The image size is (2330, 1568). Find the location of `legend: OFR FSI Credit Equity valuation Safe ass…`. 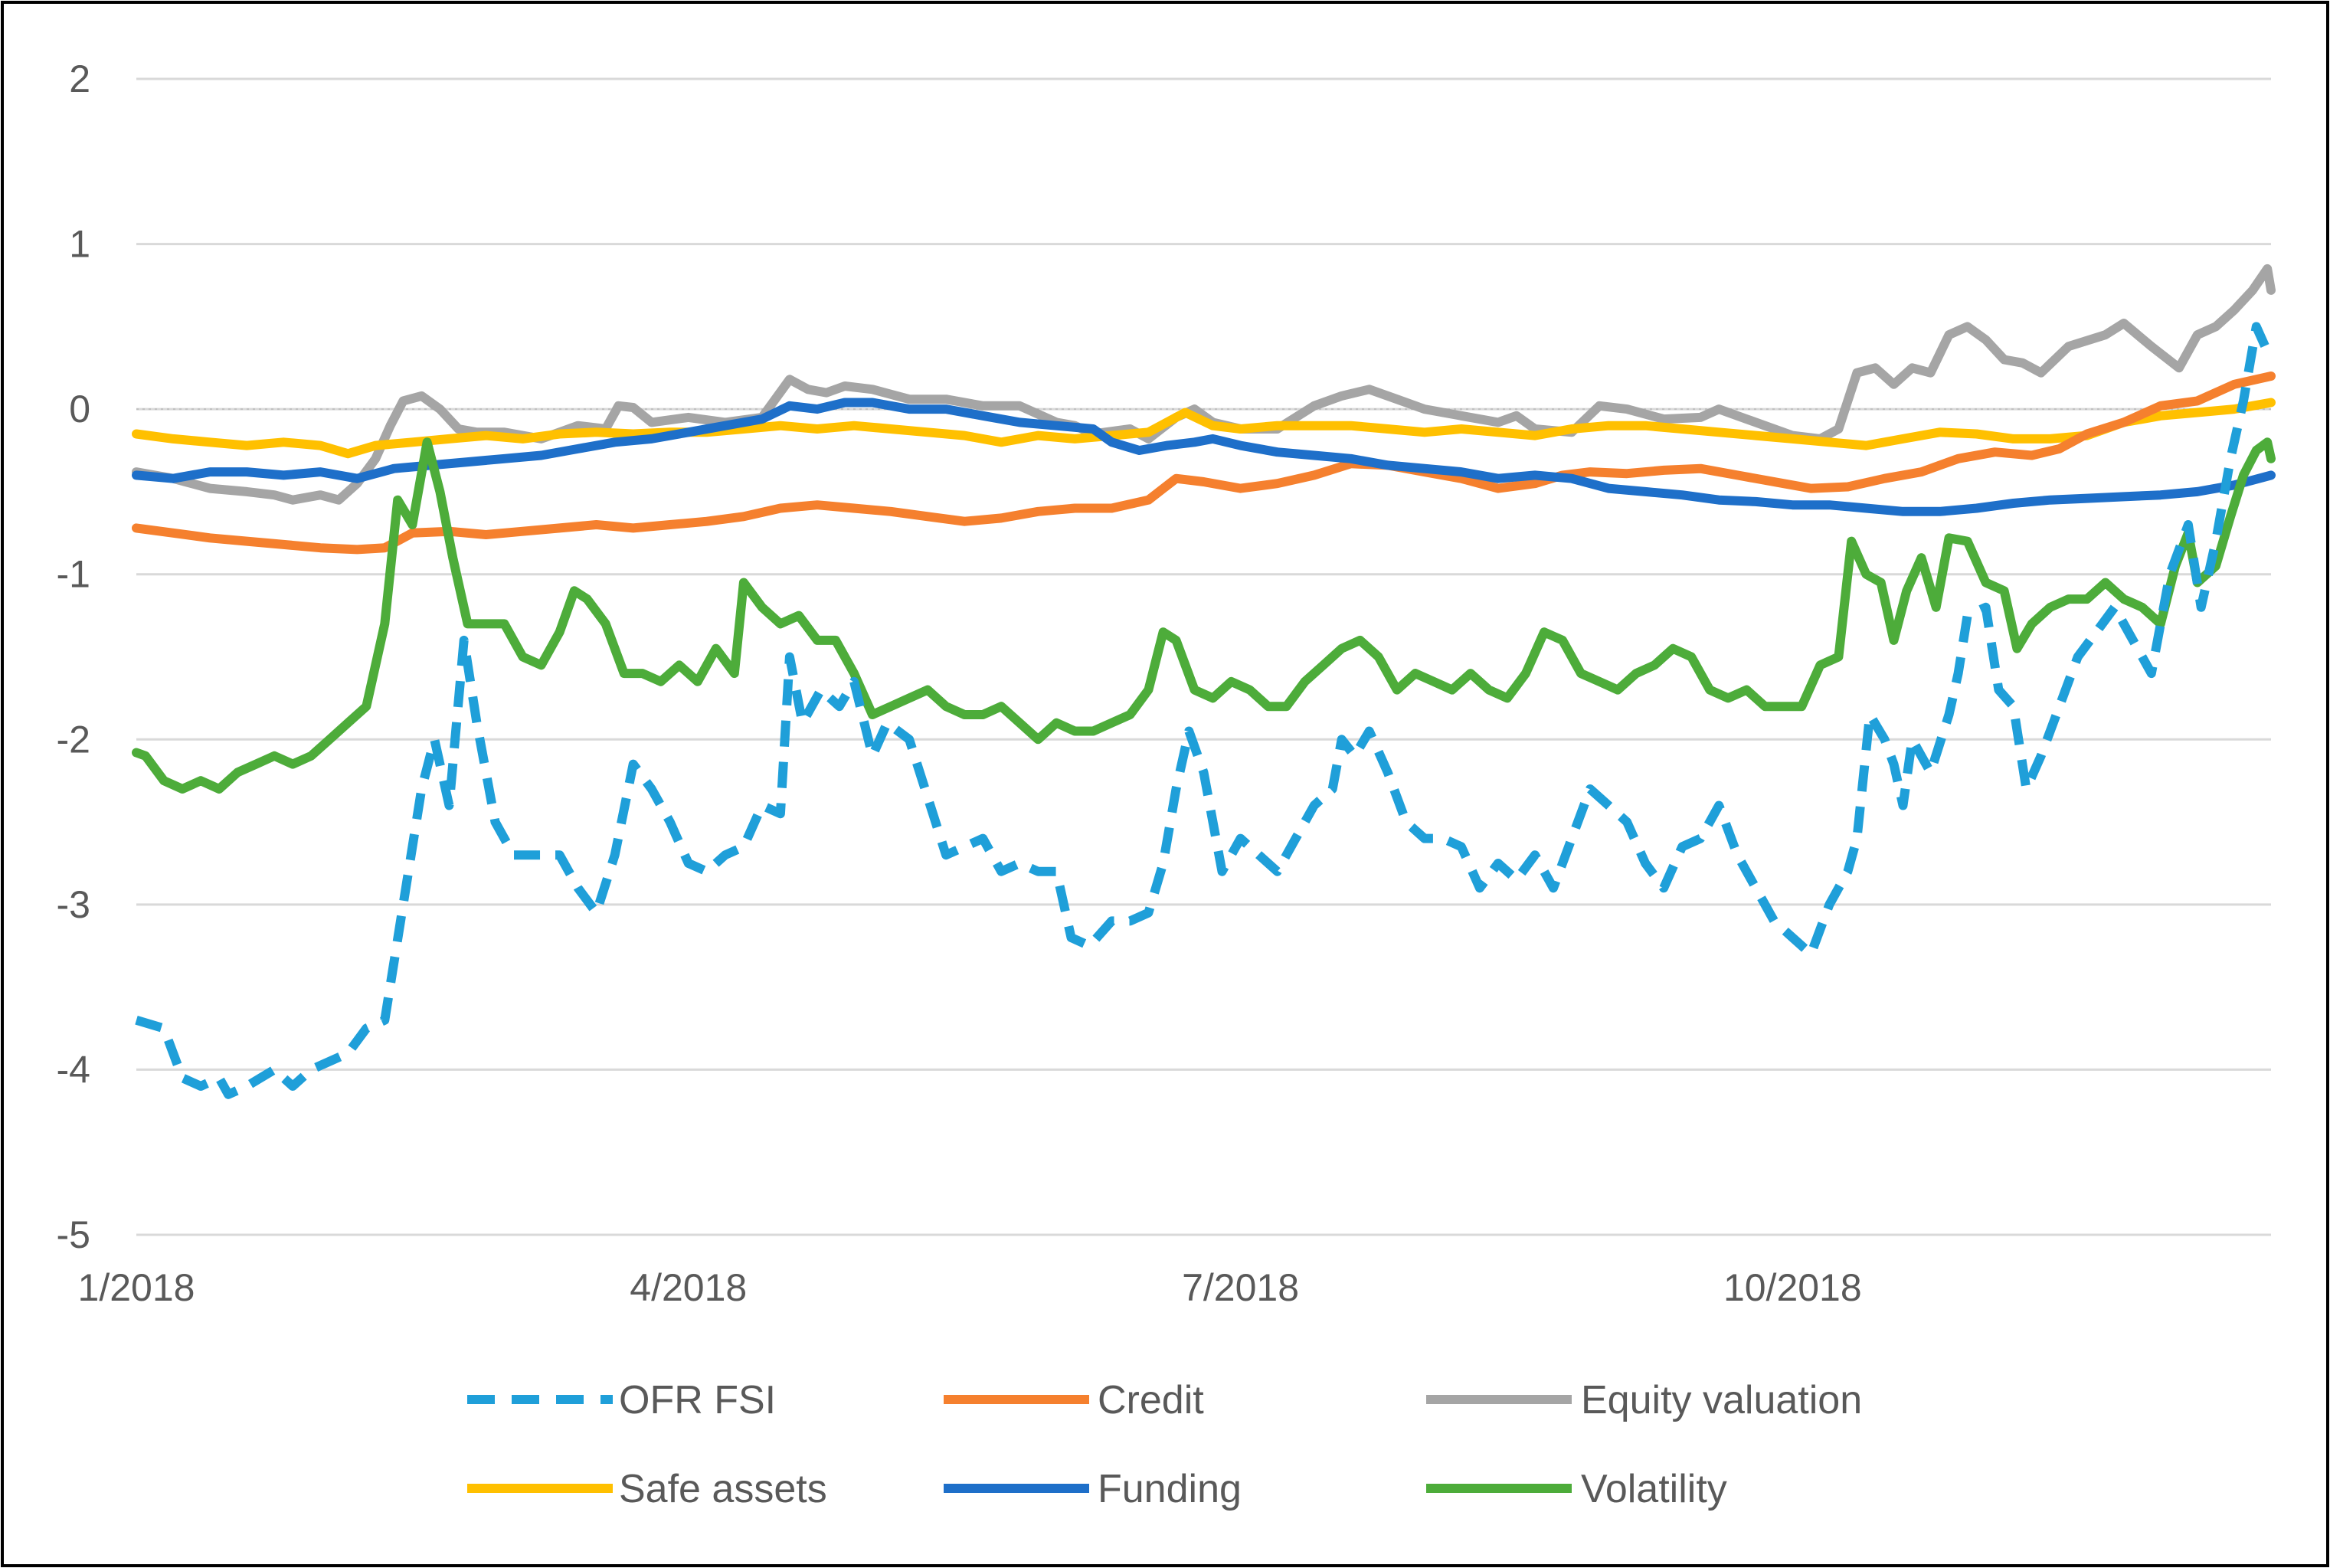

legend: OFR FSI Credit Equity valuation Safe ass… is located at coordinates (1164, 1444).